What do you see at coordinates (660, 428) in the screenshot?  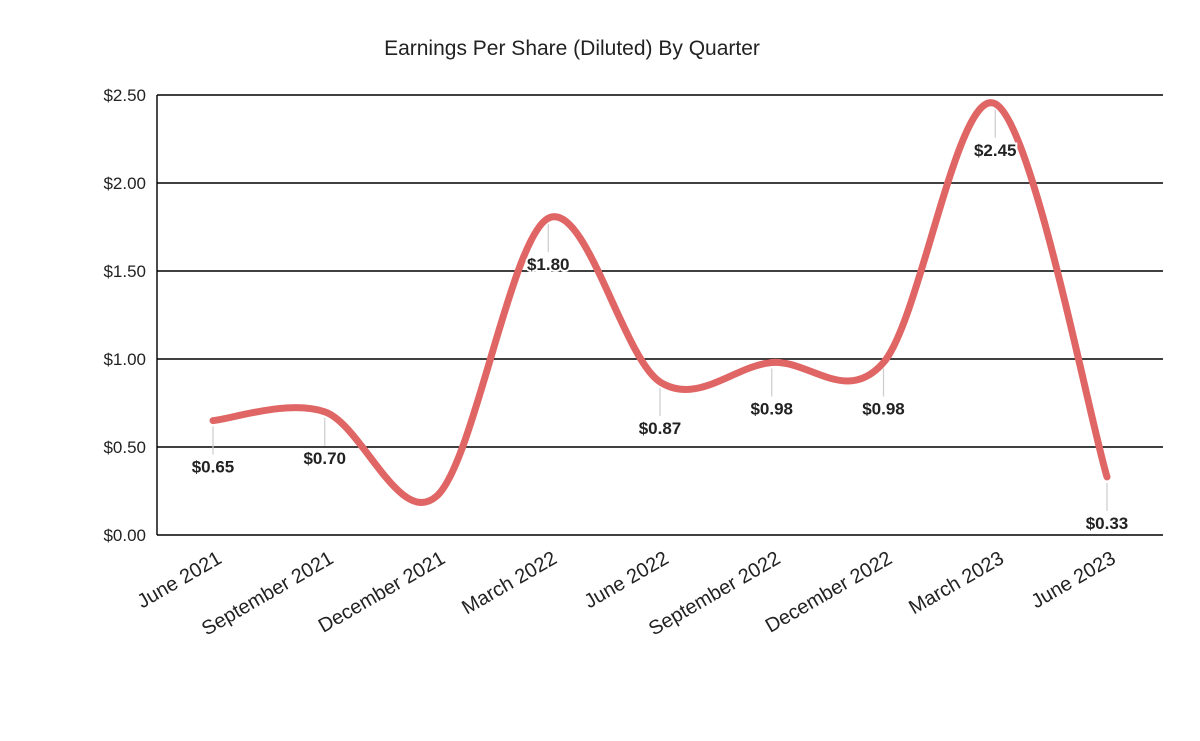 I see `data-label: $0.87` at bounding box center [660, 428].